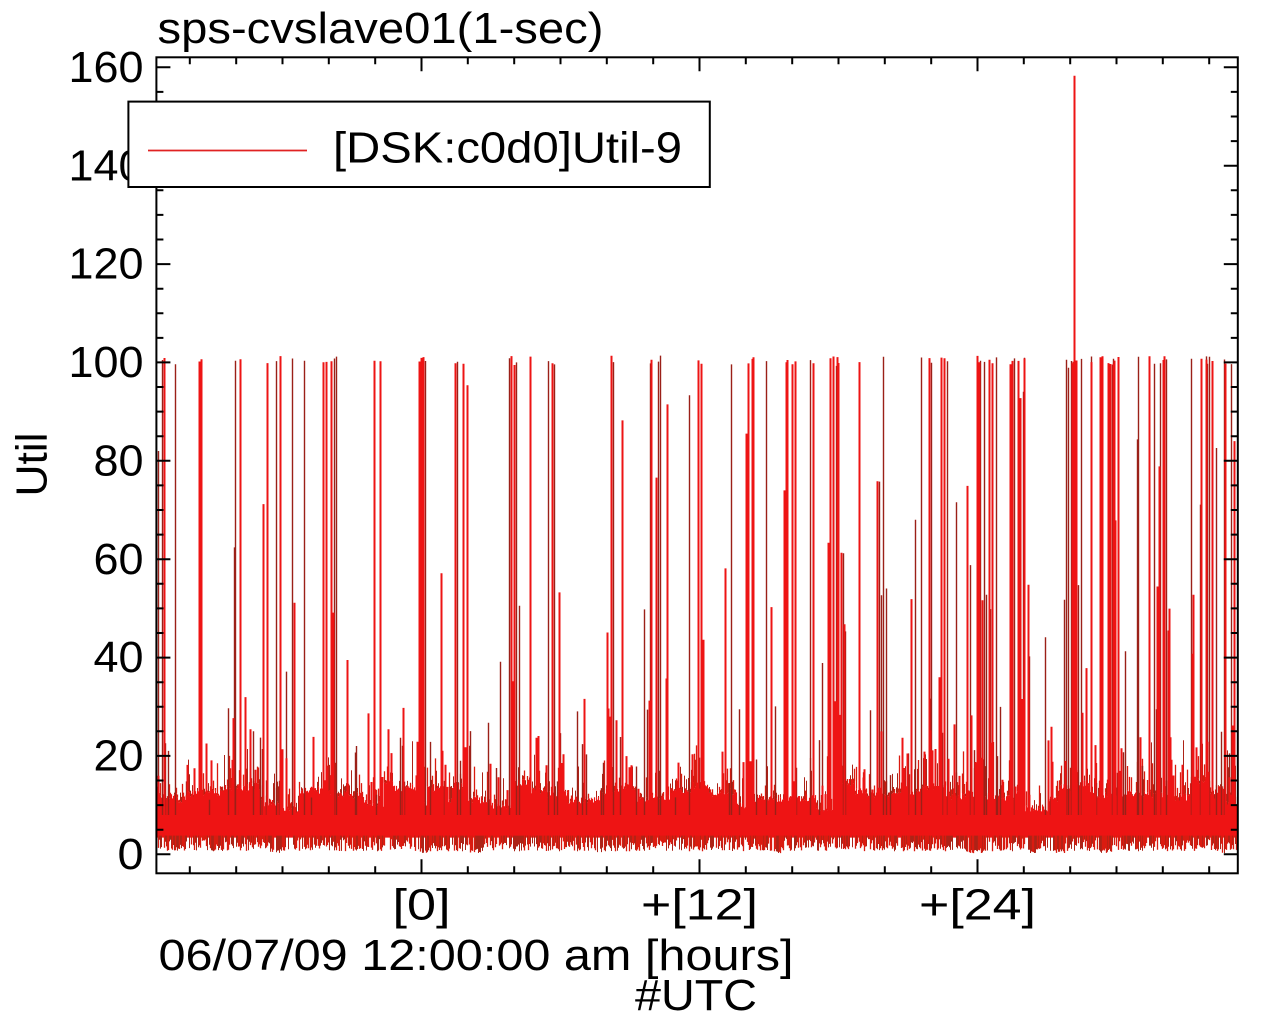 This screenshot has width=1280, height=1024. What do you see at coordinates (119, 460) in the screenshot?
I see `svg-text: 80` at bounding box center [119, 460].